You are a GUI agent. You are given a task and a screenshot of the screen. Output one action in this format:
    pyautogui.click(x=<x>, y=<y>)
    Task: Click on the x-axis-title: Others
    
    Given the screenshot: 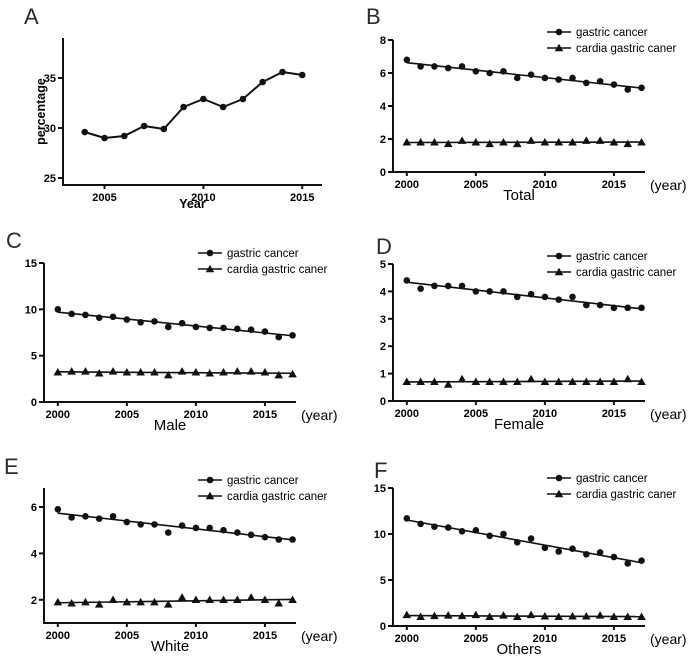 What is the action you would take?
    pyautogui.click(x=518, y=649)
    